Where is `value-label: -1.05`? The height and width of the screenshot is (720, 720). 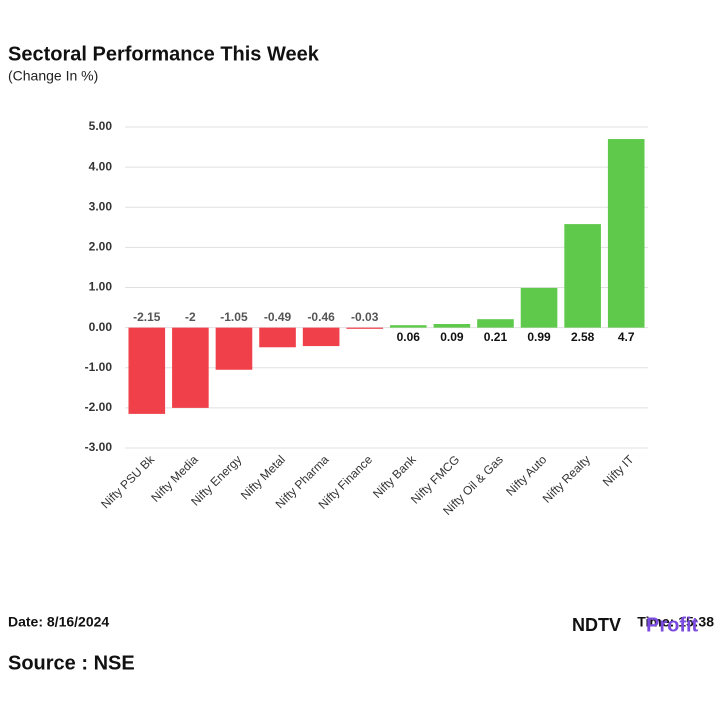 value-label: -1.05 is located at coordinates (234, 317).